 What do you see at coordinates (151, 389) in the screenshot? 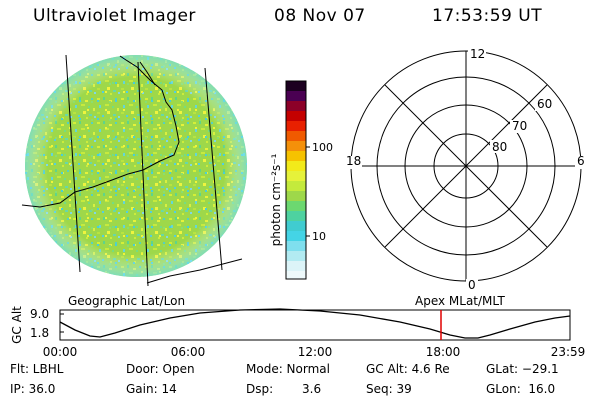
I see `gain-info: Gain: 14` at bounding box center [151, 389].